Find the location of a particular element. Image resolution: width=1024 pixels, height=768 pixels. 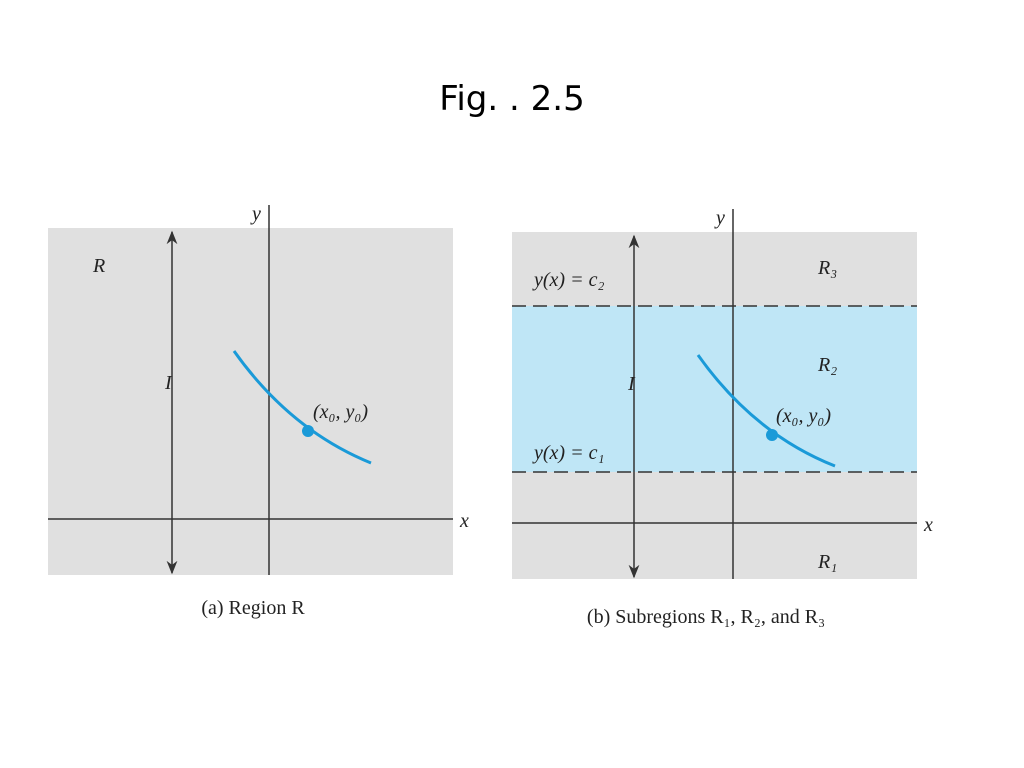

middle-band is located at coordinates (714, 389).